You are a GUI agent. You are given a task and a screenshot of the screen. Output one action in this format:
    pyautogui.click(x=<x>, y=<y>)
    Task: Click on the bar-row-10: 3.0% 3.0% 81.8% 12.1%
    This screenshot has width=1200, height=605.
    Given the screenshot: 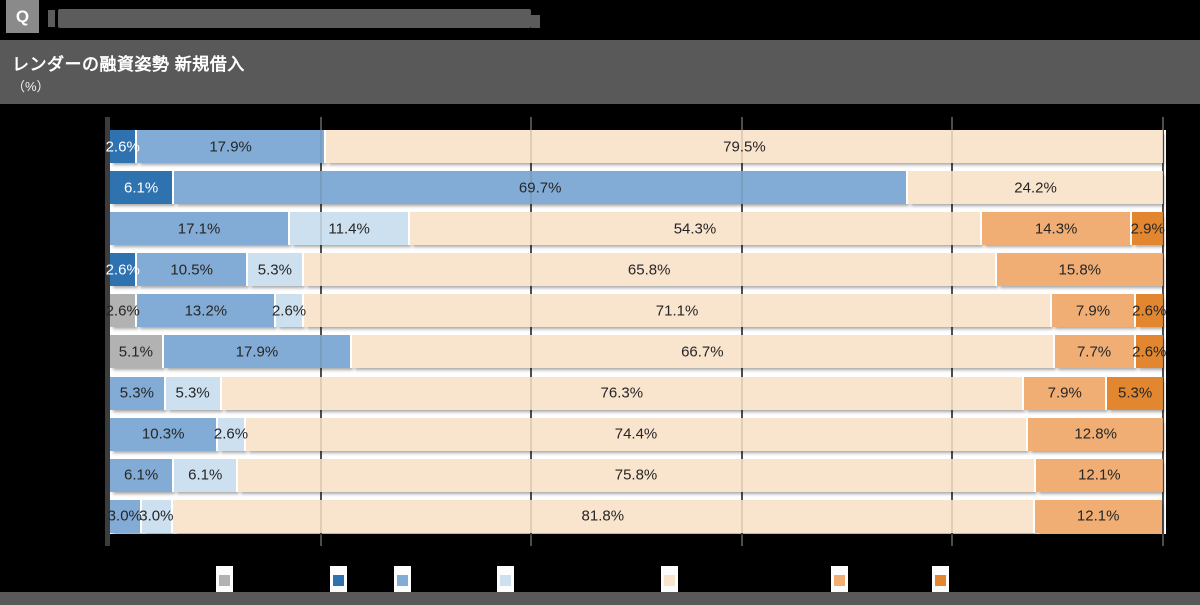 What is the action you would take?
    pyautogui.click(x=635, y=516)
    